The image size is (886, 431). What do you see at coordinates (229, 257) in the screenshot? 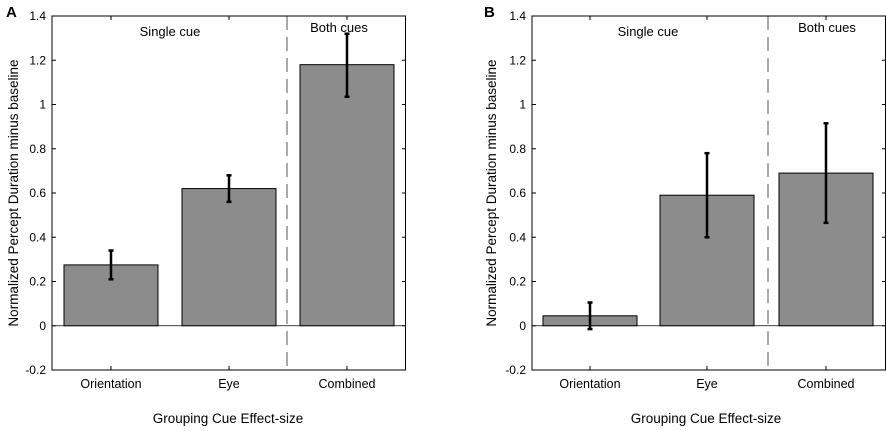
I see `bar-eye` at bounding box center [229, 257].